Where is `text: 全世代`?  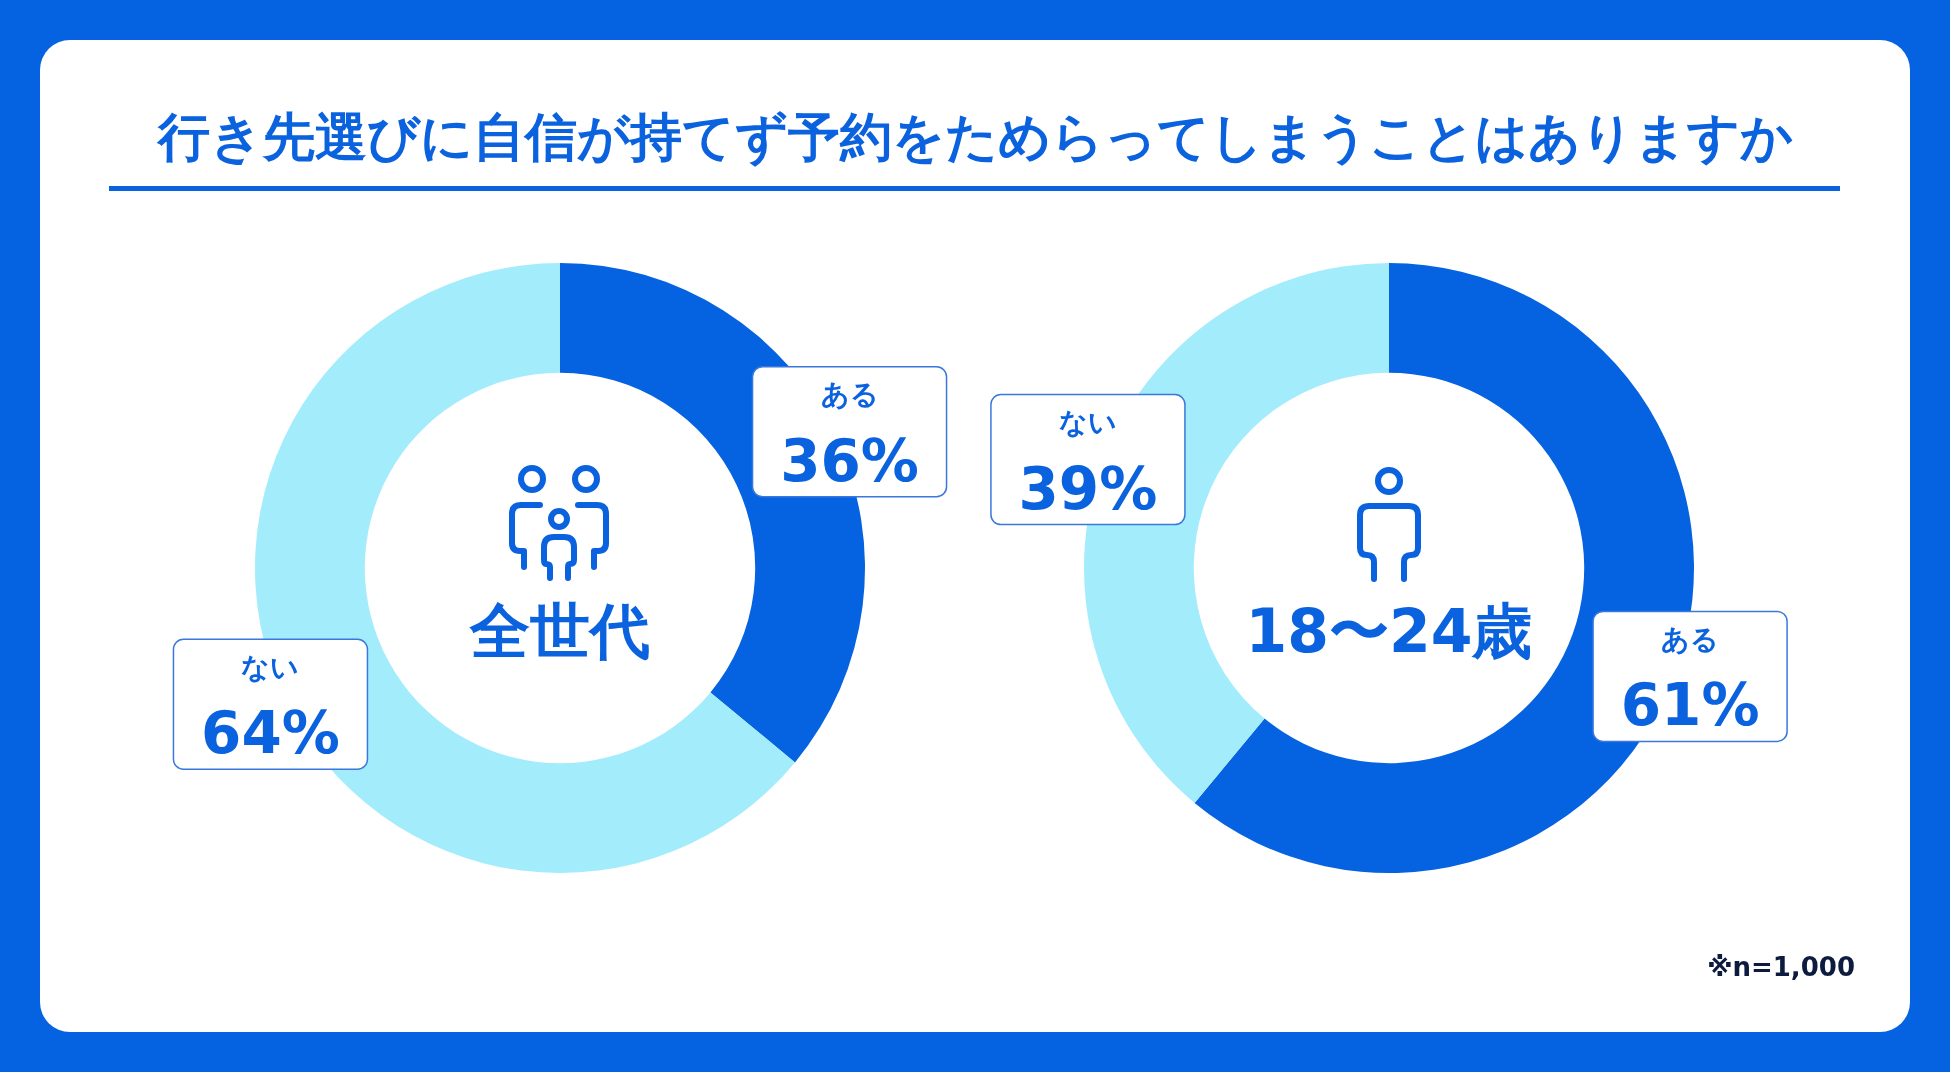
text: 全世代 is located at coordinates (559, 630).